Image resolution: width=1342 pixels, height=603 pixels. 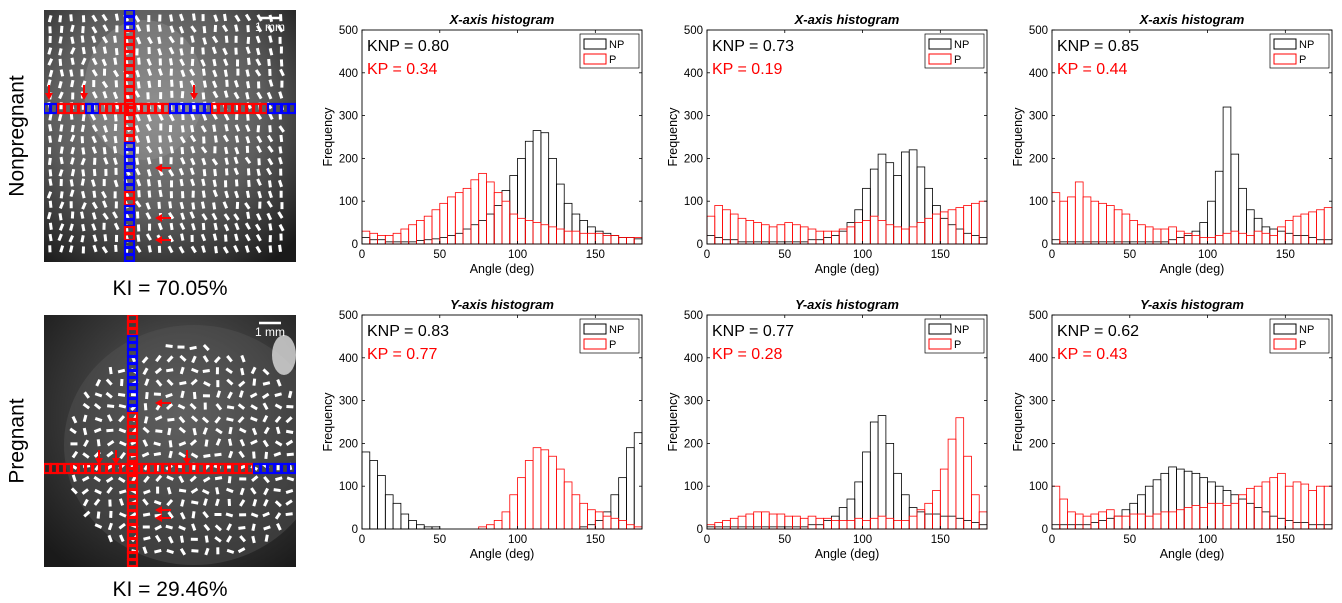 I want to click on y-tick-label: 200, so click(x=348, y=444).